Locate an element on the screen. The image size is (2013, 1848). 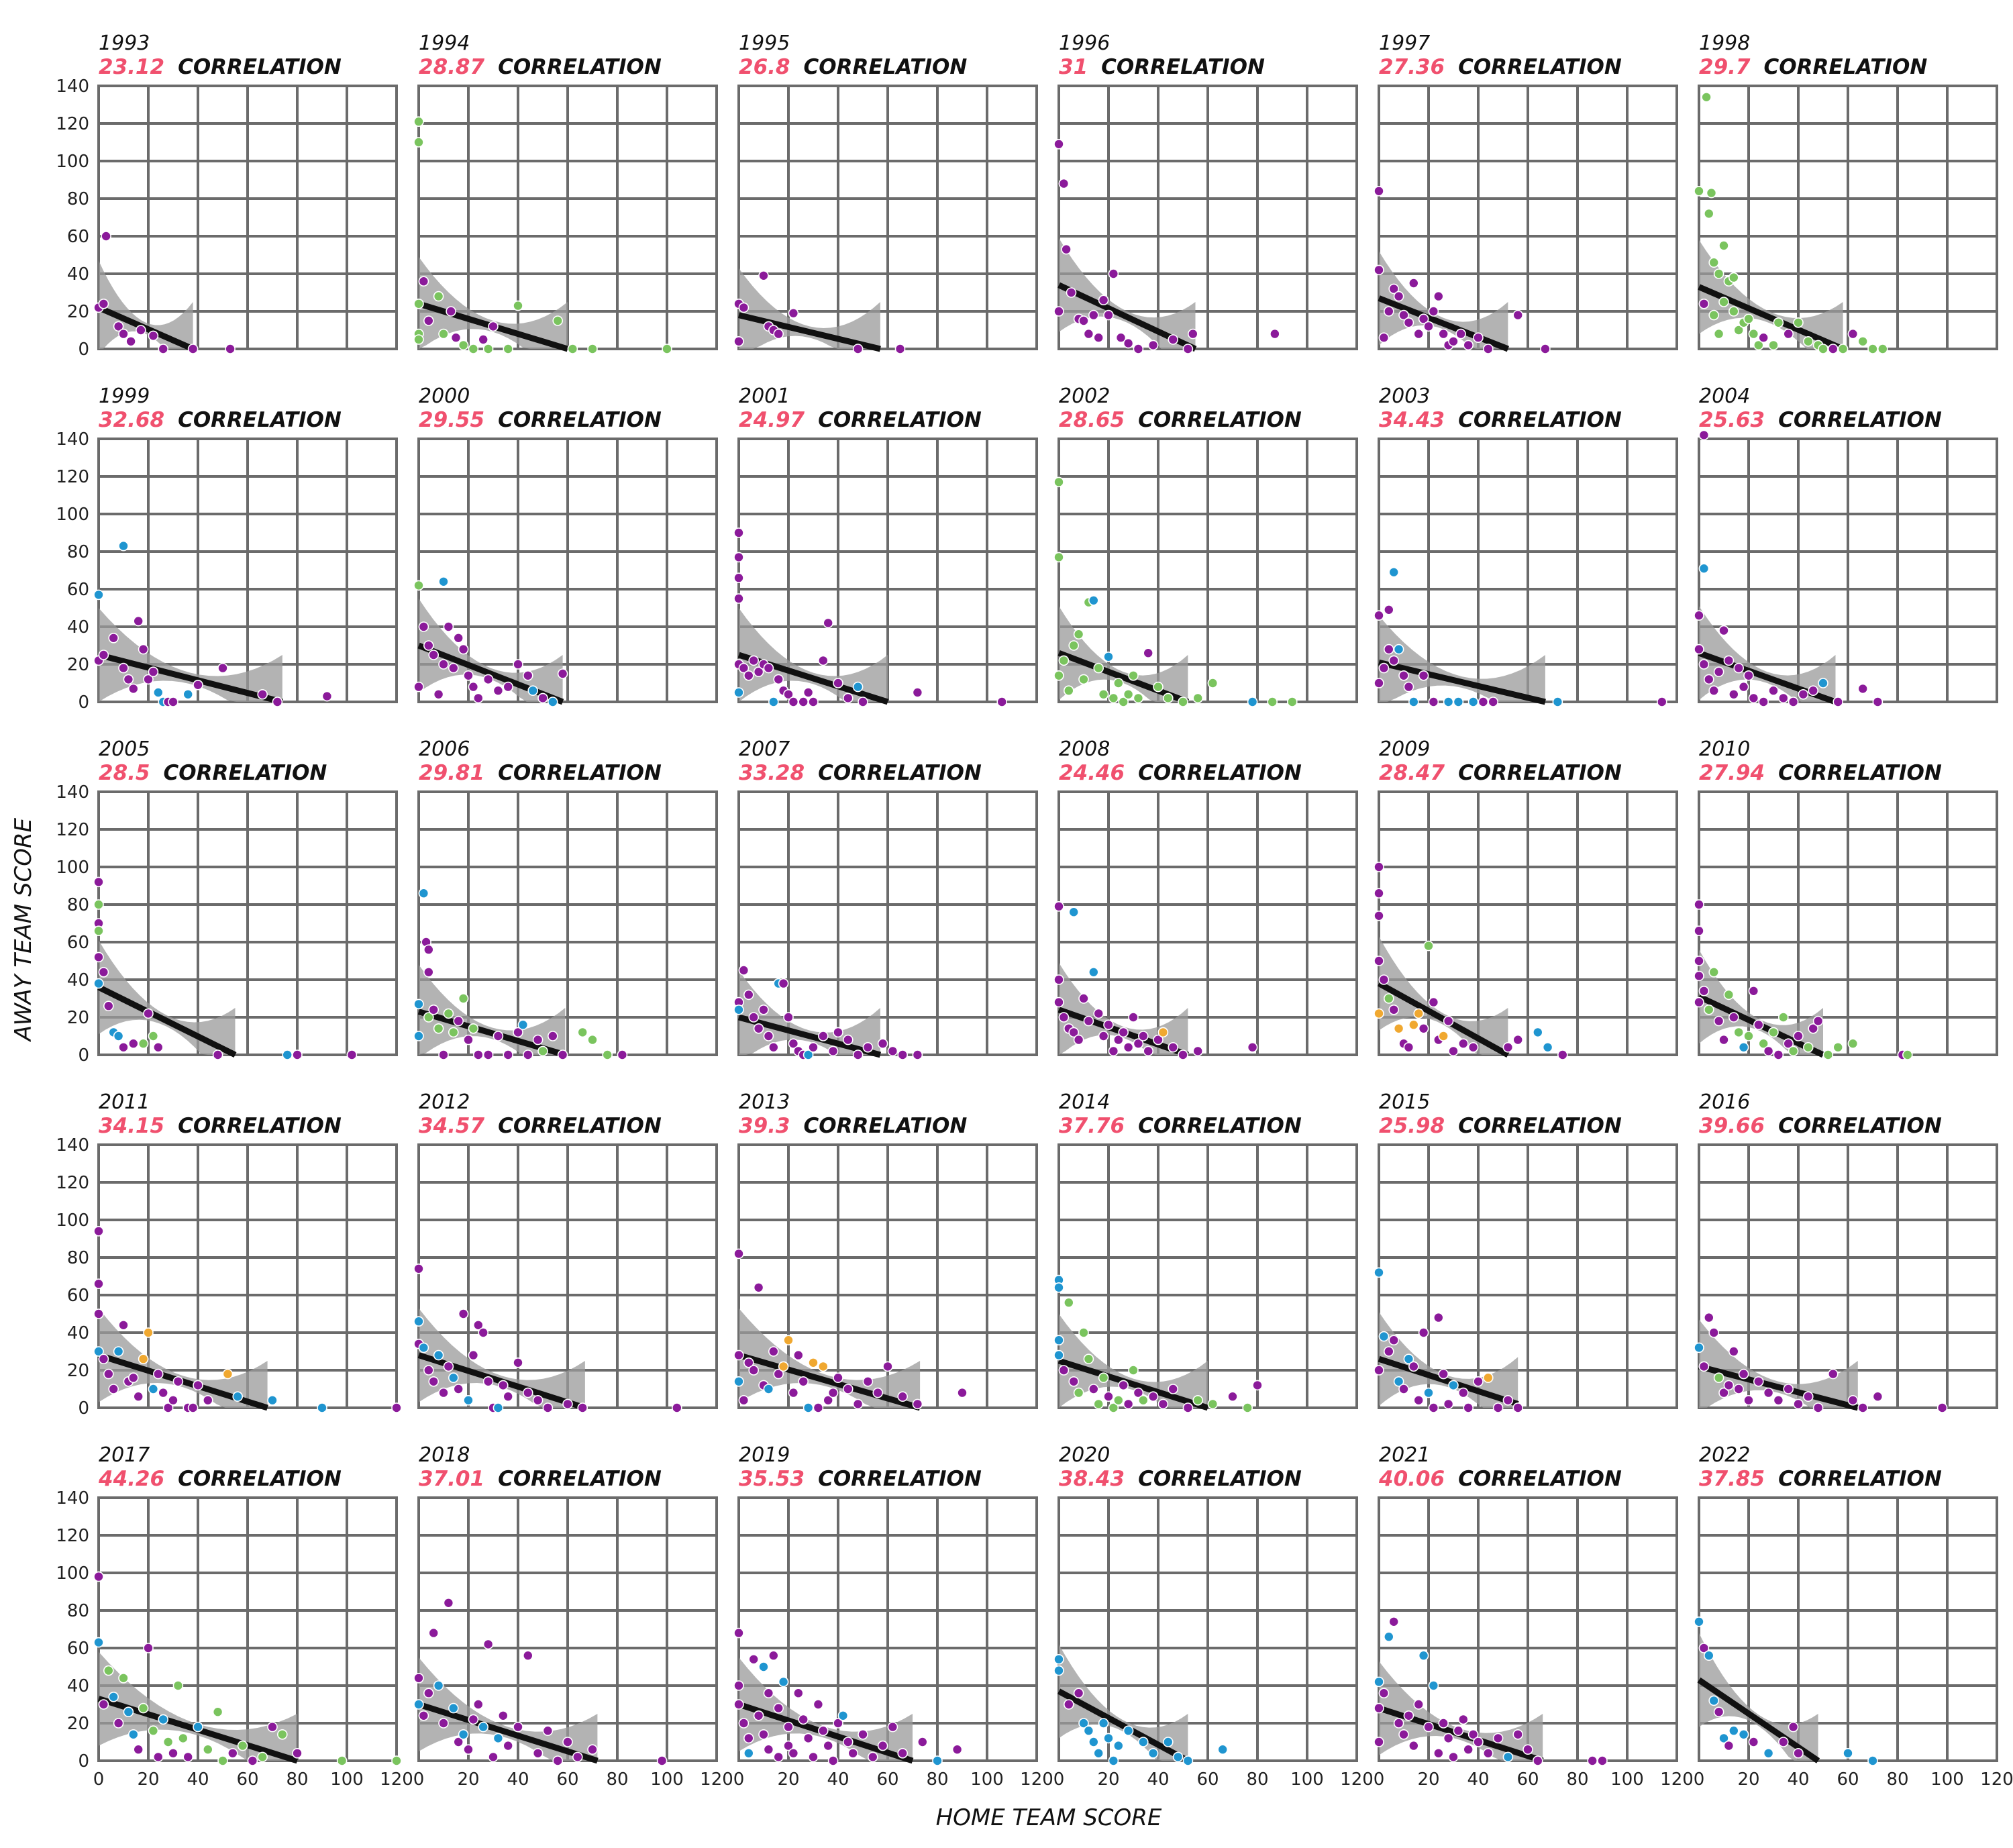
x-tick-label: 40 is located at coordinates (1158, 1779).